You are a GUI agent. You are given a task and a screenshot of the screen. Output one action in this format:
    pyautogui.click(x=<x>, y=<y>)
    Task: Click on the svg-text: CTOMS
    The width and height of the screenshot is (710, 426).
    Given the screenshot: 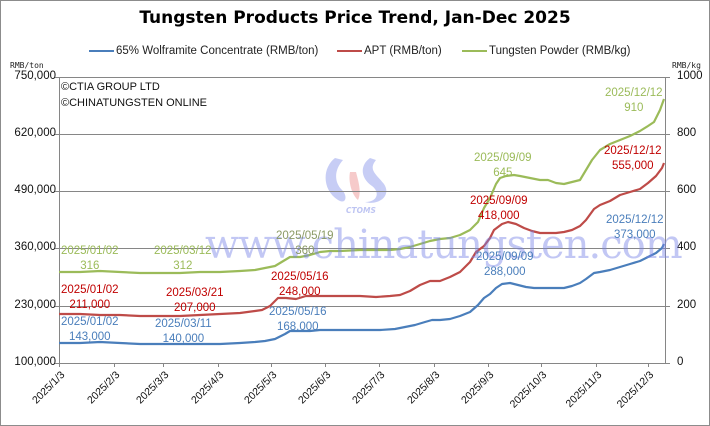 What is the action you would take?
    pyautogui.click(x=361, y=210)
    